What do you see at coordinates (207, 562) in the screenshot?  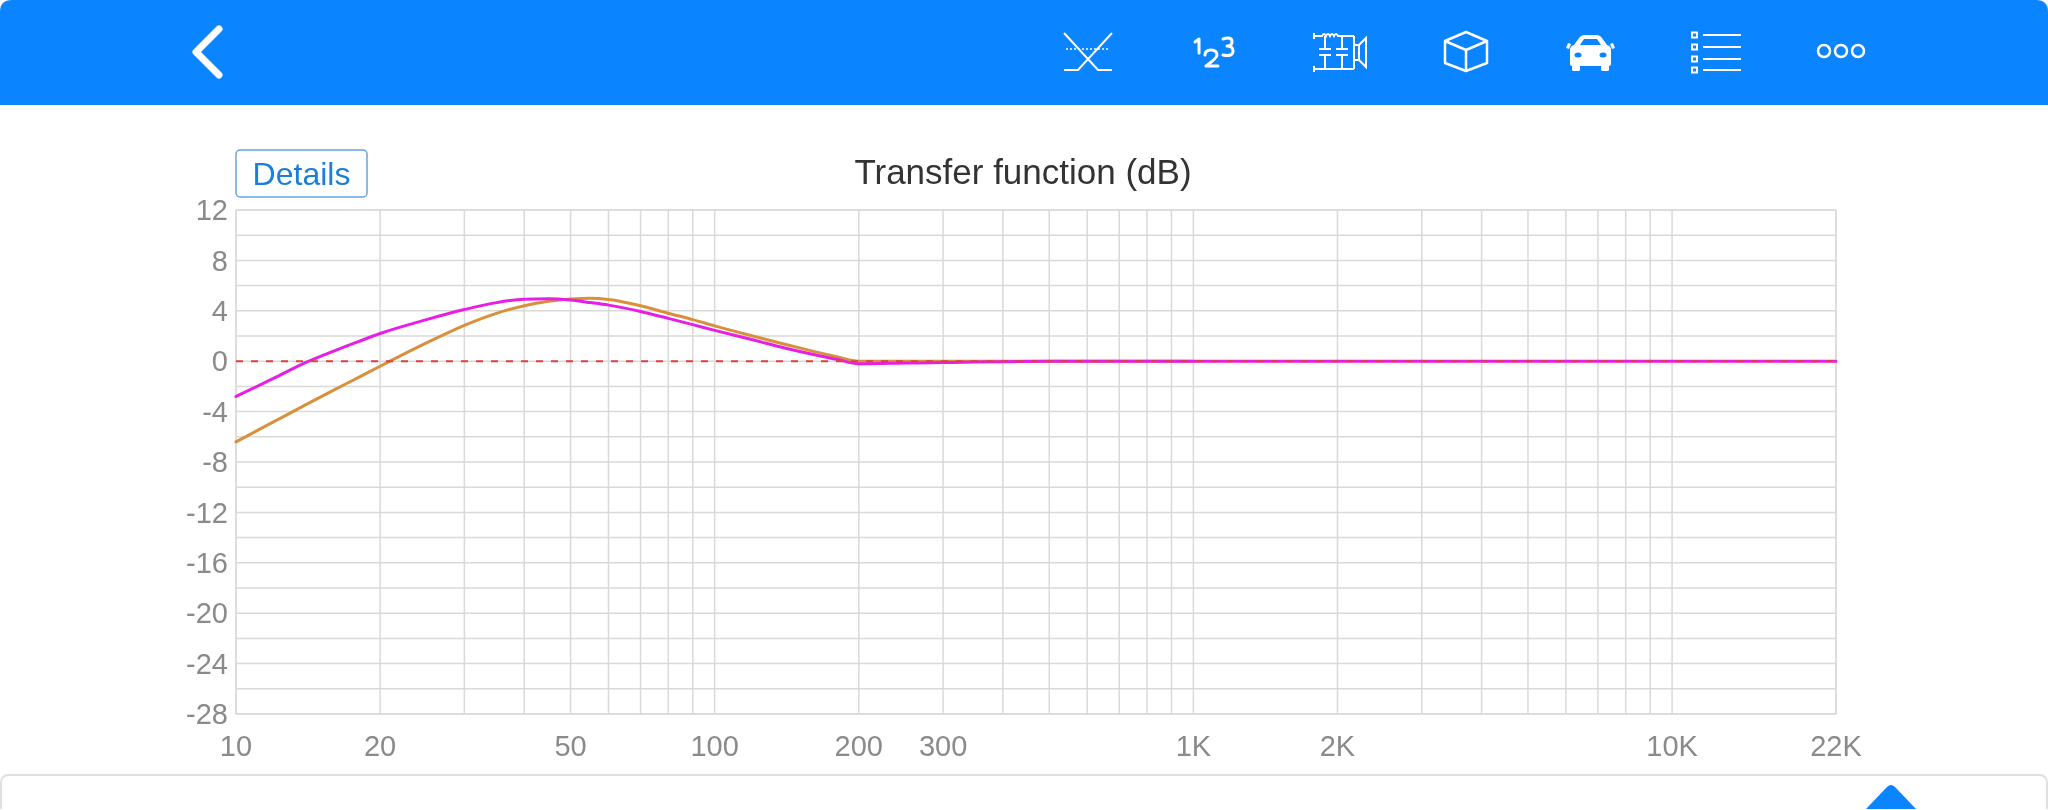 I see `y-tick-label: -16` at bounding box center [207, 562].